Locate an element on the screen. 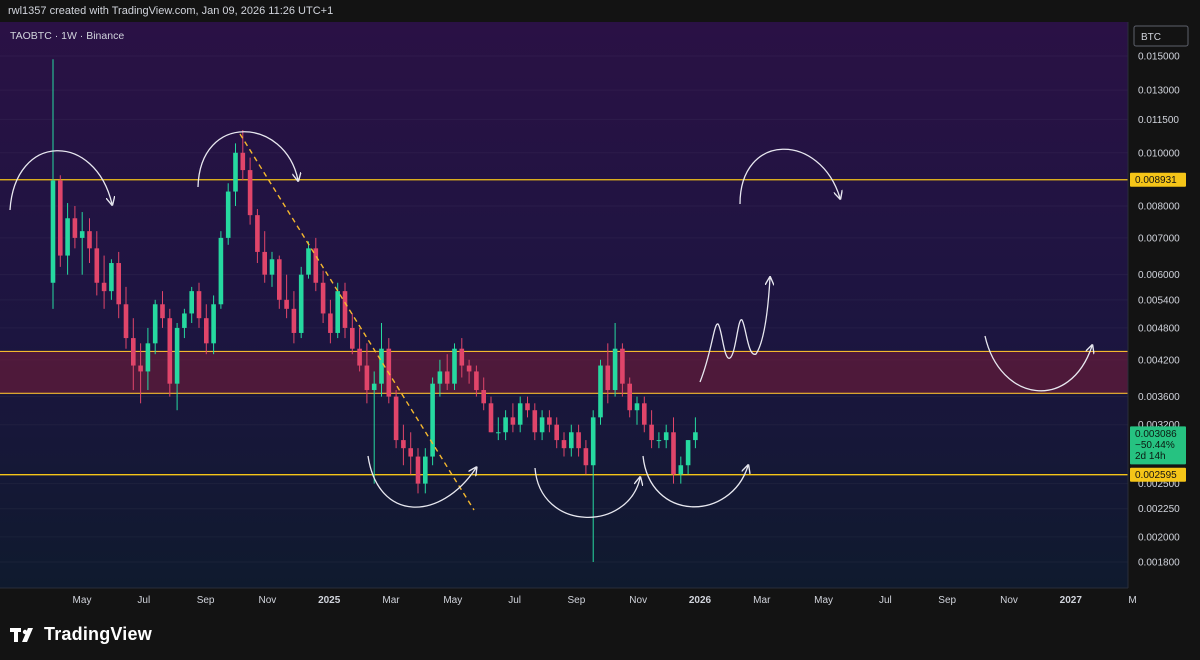 The height and width of the screenshot is (660, 1200). zone-fill is located at coordinates (564, 372).